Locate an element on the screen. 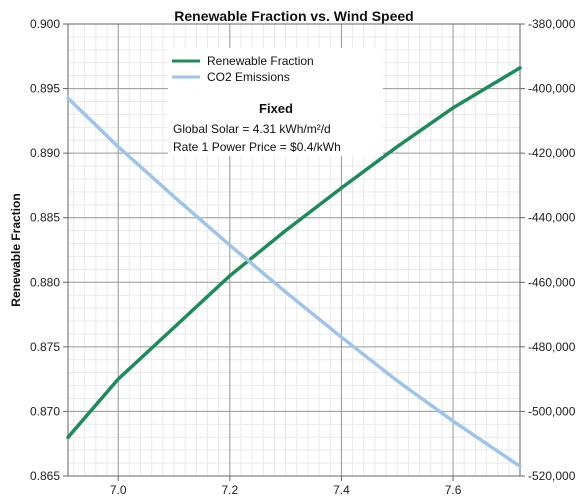  y-tick-label: 0.895 is located at coordinates (45, 89).